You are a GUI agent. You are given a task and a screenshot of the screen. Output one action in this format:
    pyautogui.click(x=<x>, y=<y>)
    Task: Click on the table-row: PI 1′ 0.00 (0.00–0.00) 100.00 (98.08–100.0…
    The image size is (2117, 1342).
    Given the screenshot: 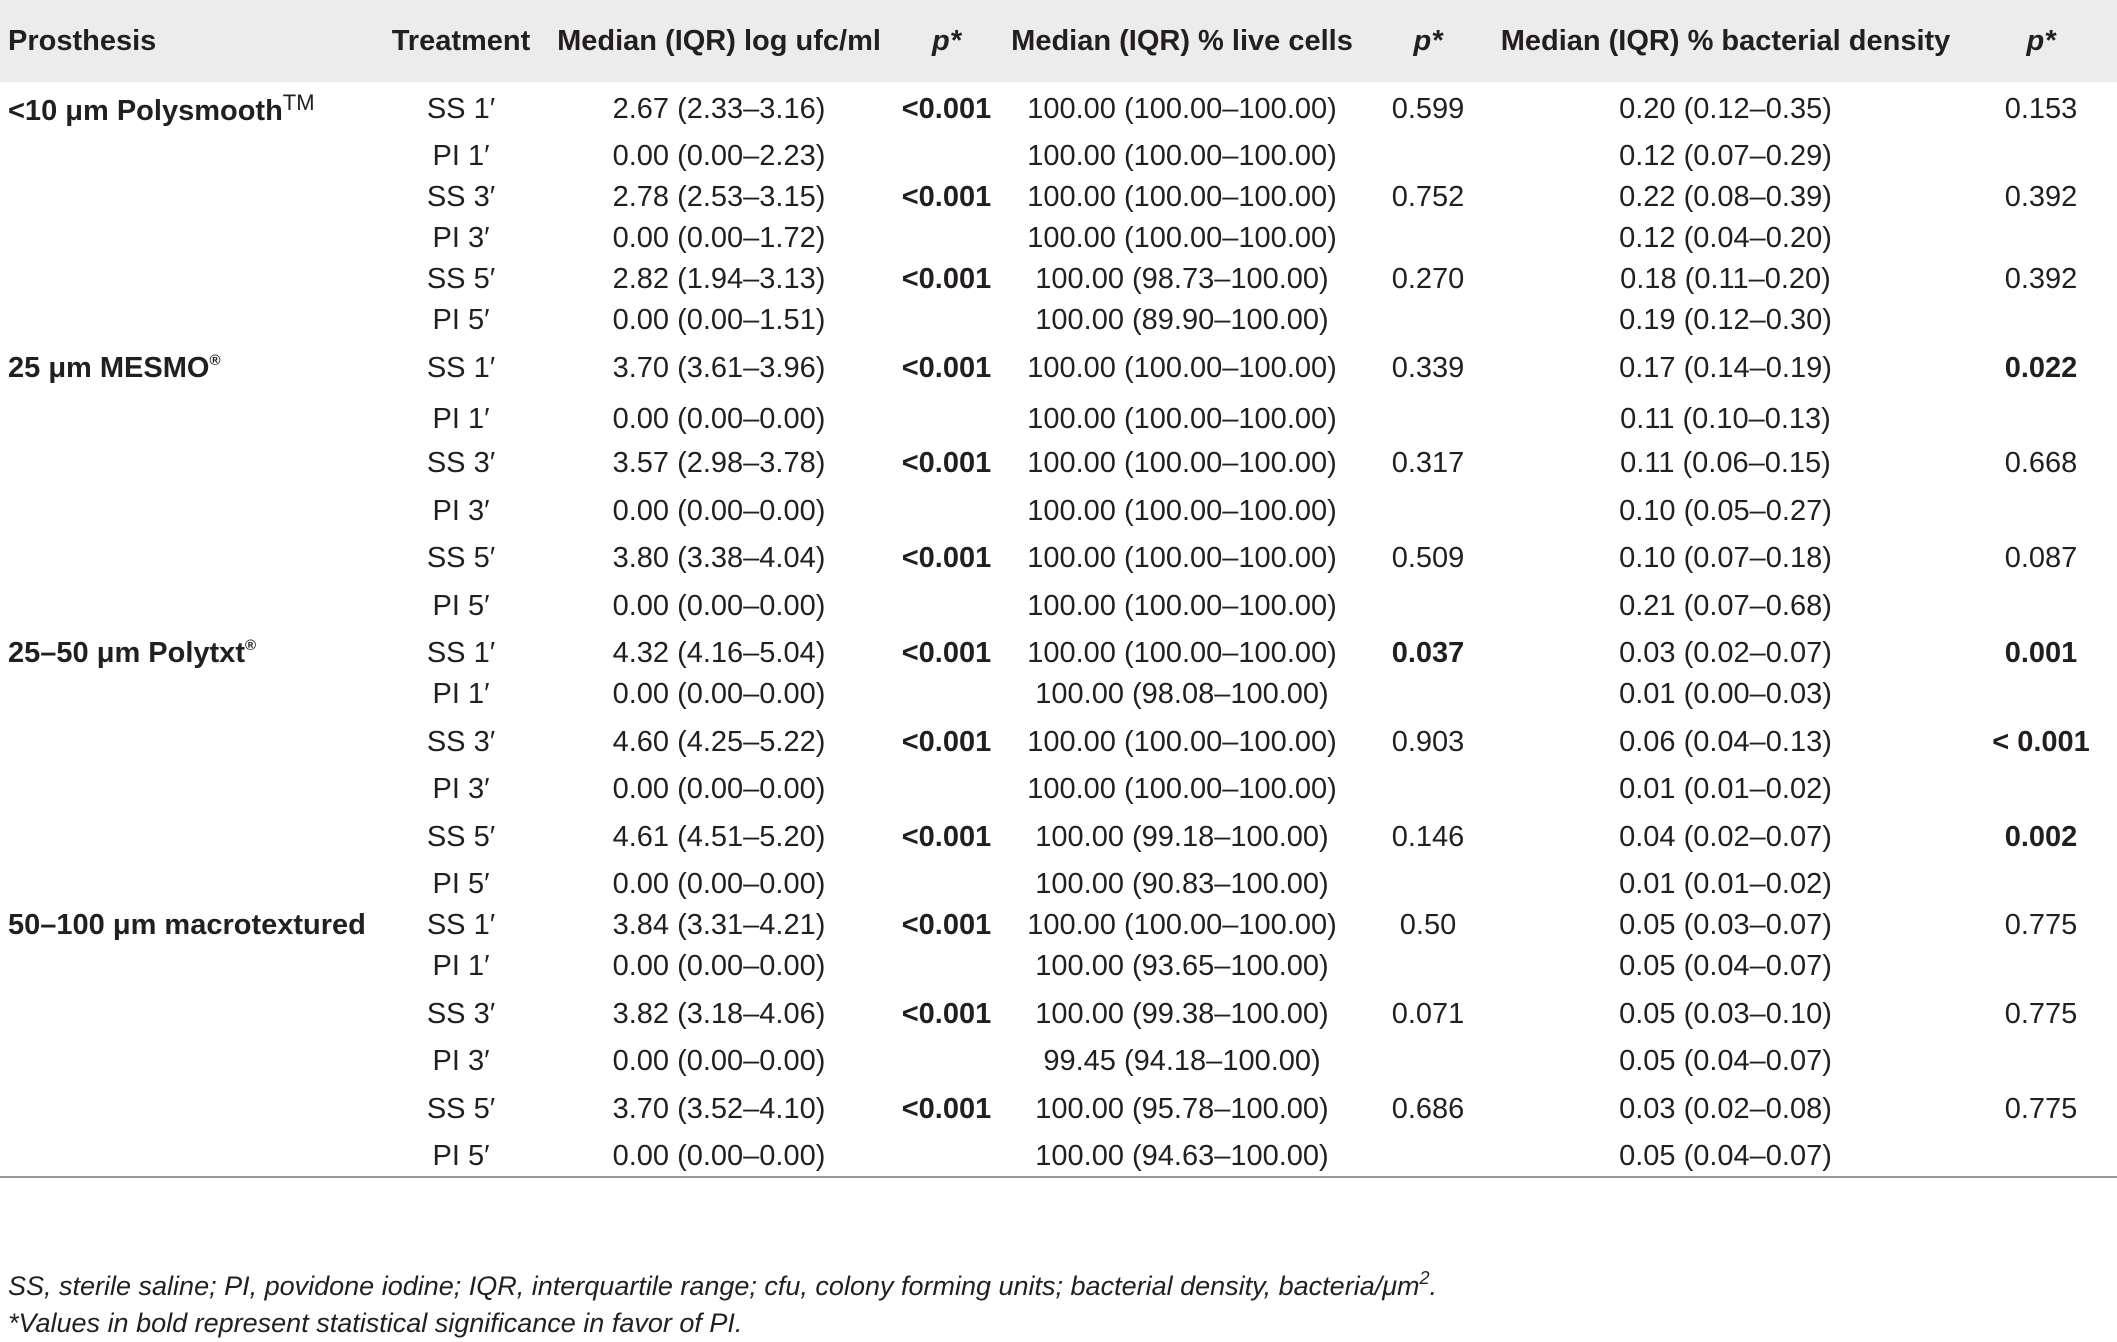 What is the action you would take?
    pyautogui.click(x=1058, y=694)
    